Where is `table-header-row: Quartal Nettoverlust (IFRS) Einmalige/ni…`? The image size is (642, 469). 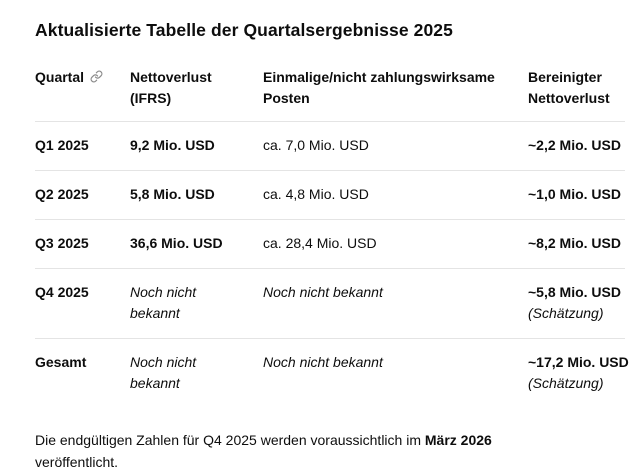 table-header-row: Quartal Nettoverlust (IFRS) Einmalige/ni… is located at coordinates (330, 94).